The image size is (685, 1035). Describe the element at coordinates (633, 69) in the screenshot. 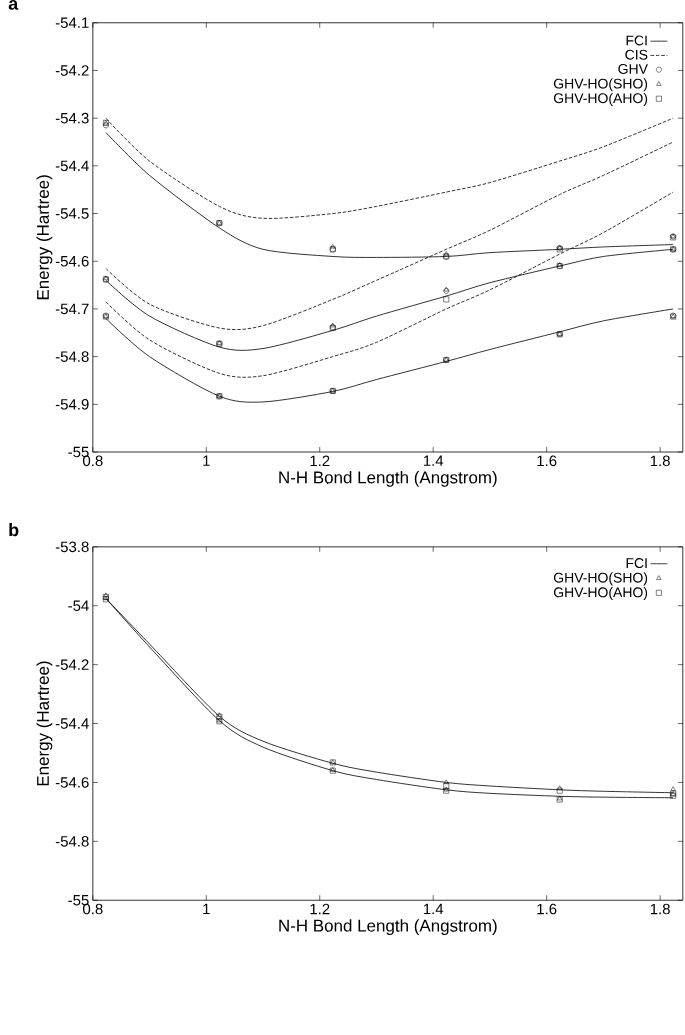

I see `legend-label: GHV` at that location.